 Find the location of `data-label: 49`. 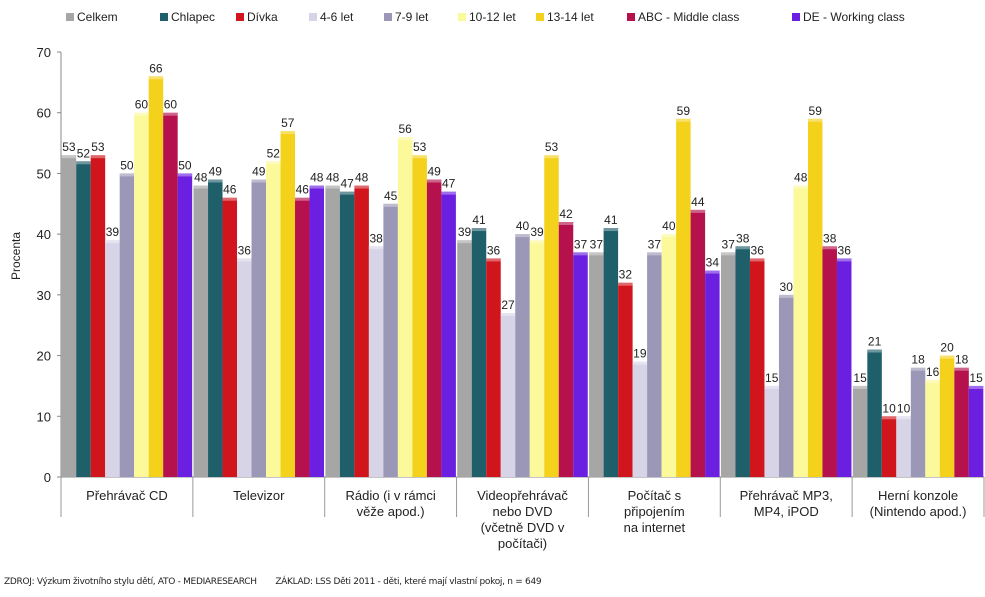

data-label: 49 is located at coordinates (259, 172).